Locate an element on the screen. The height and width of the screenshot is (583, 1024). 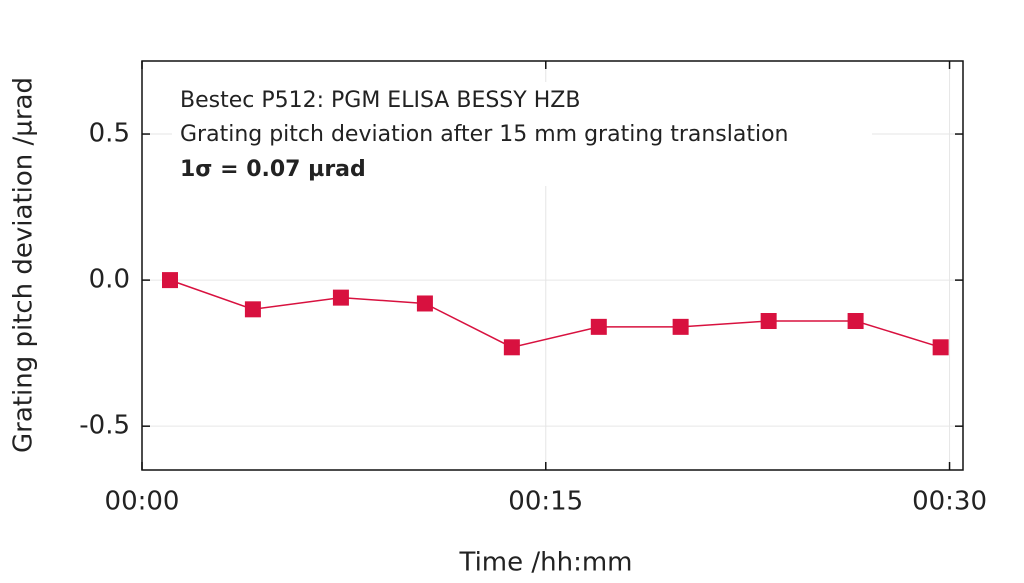
y-tick-label: 0.0 is located at coordinates (109, 280).